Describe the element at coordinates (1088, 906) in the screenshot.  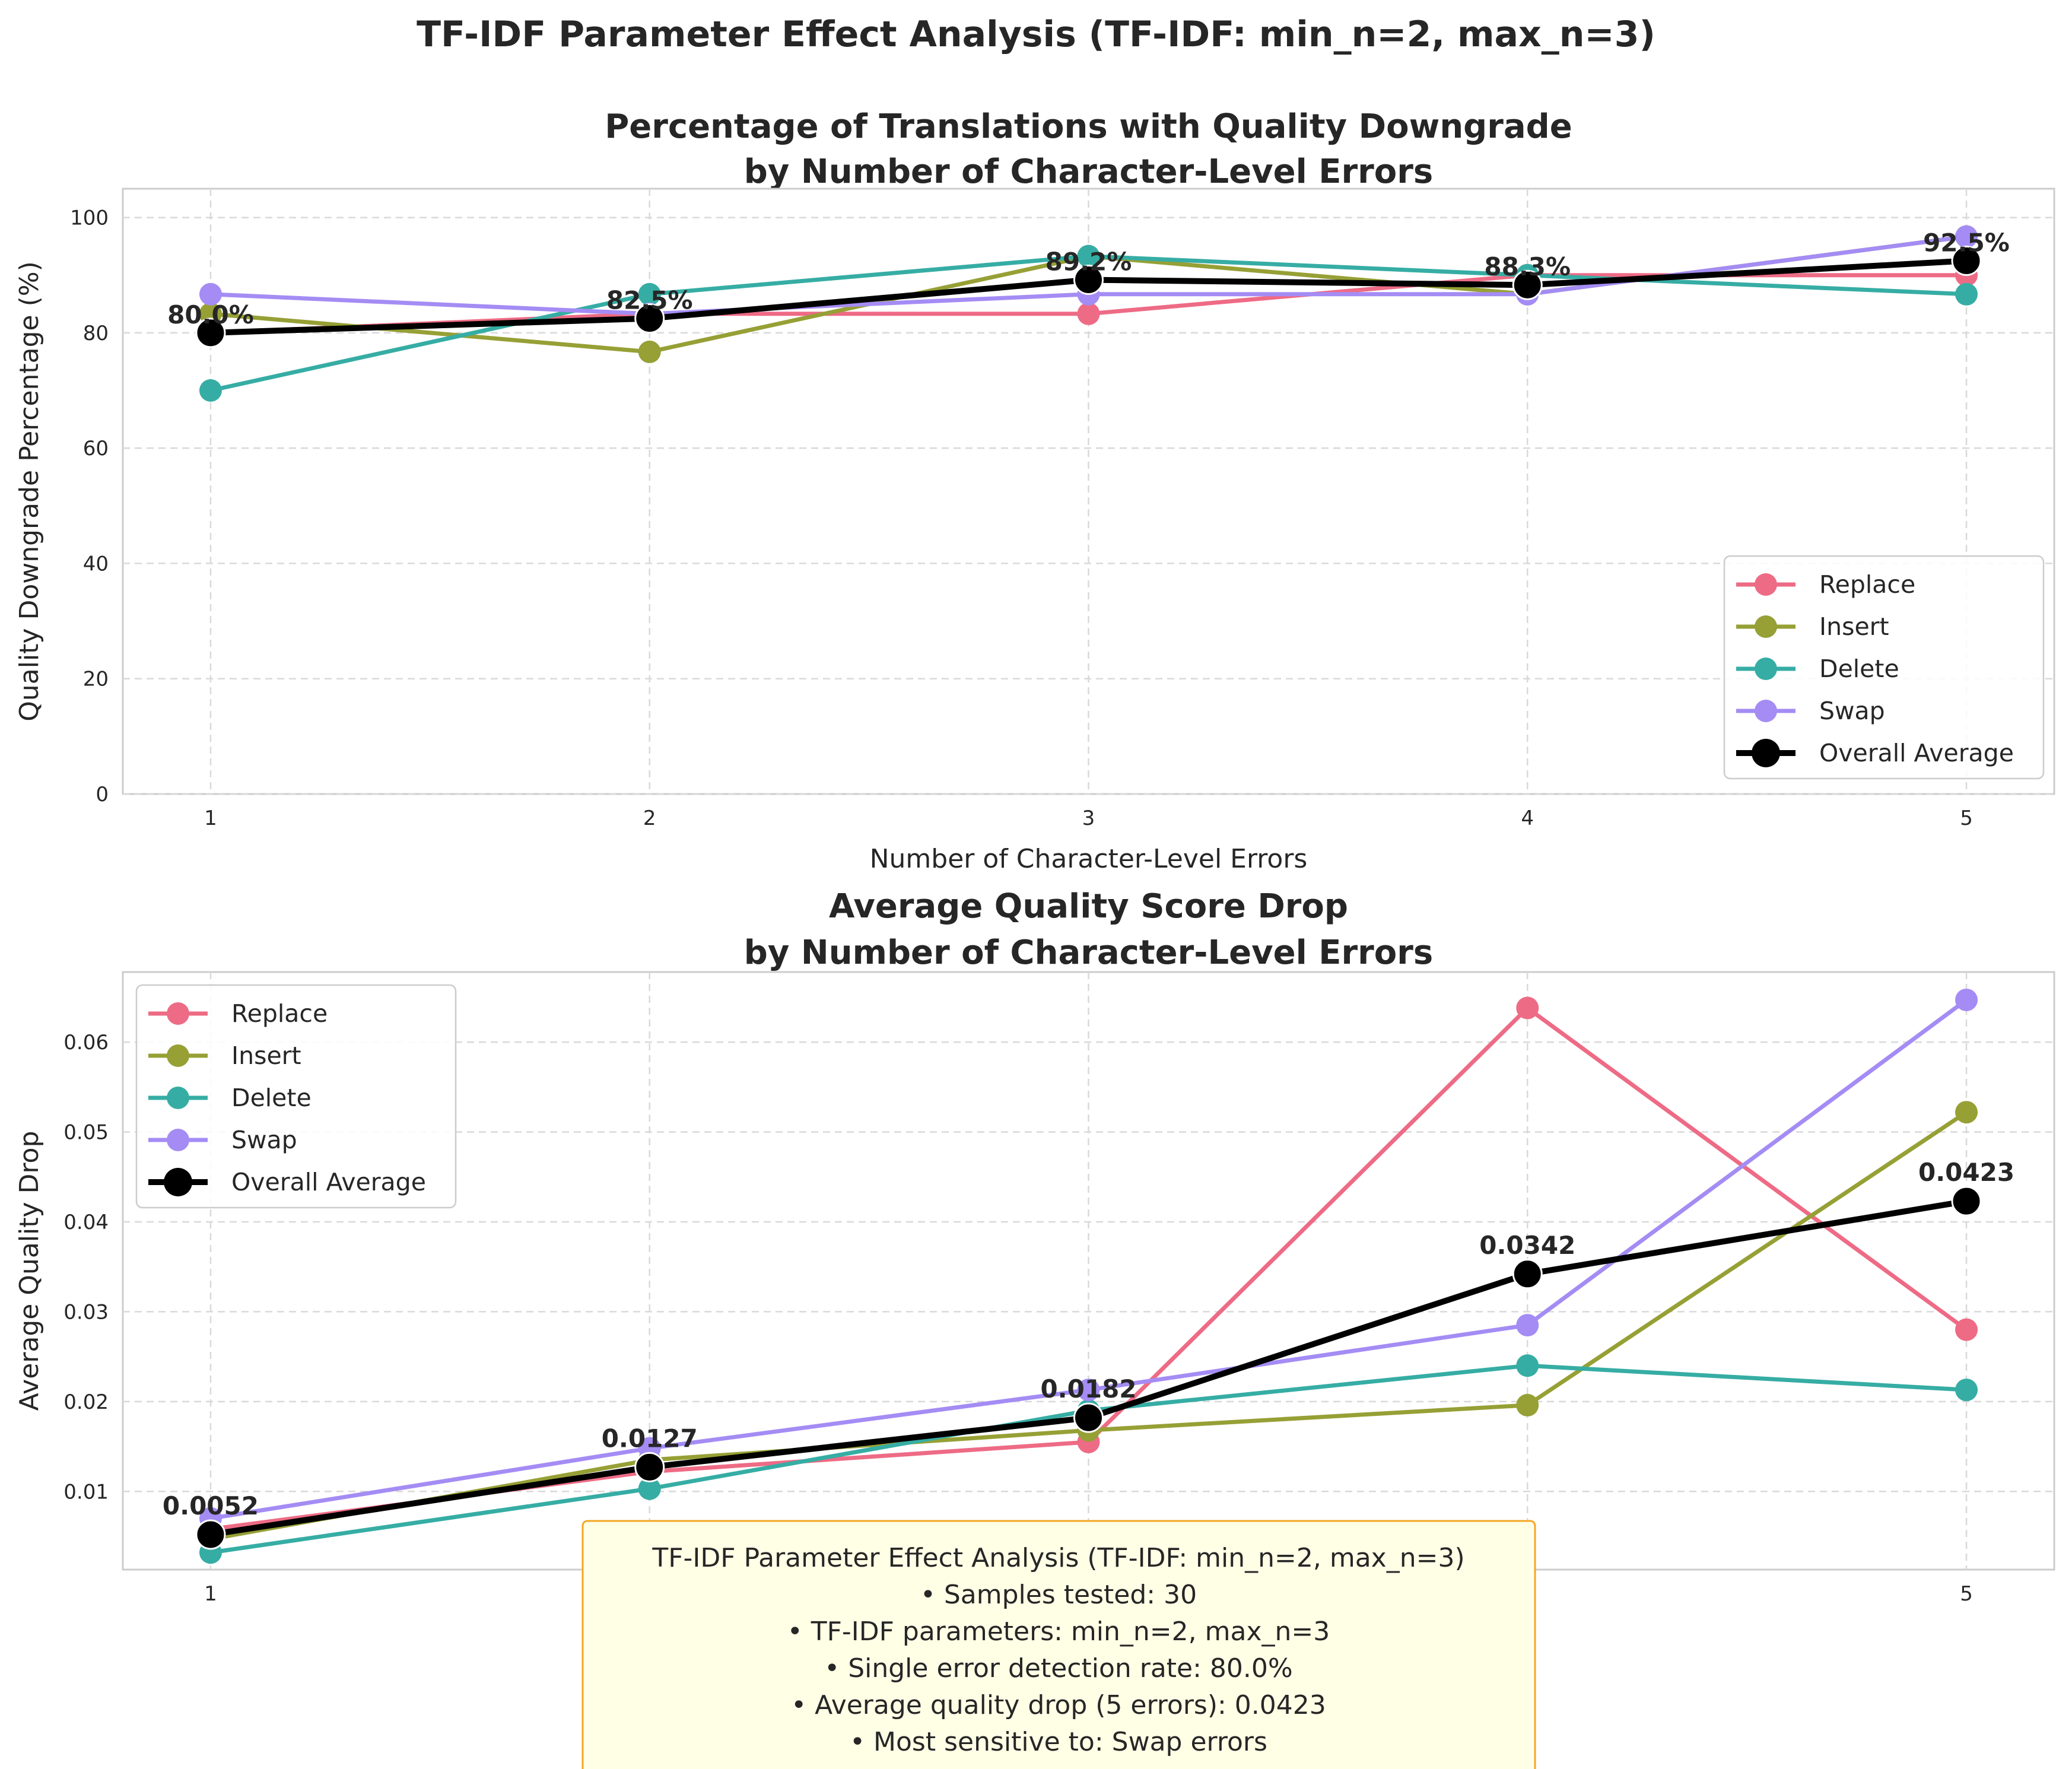
I see `chart-title-line: Average Quality Score Drop` at that location.